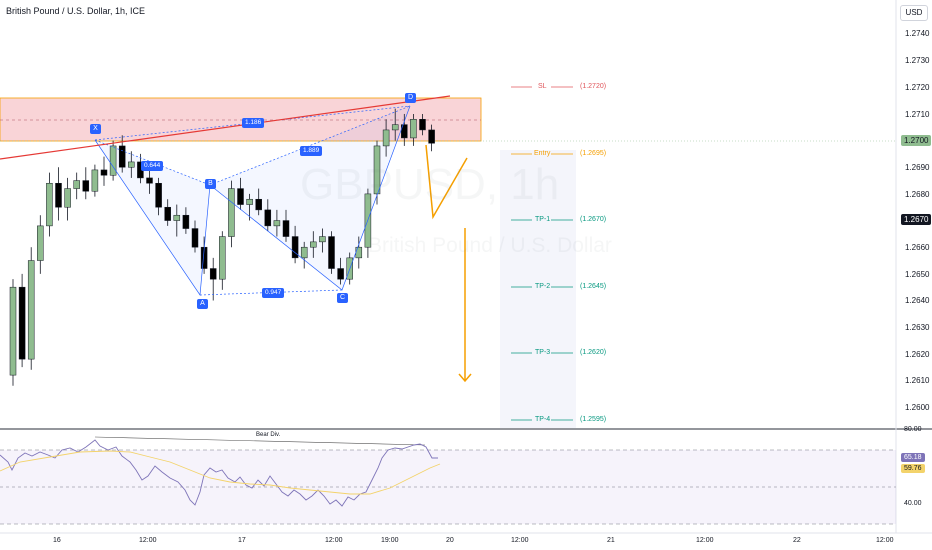 This screenshot has width=932, height=550. I want to click on rsi-line, so click(219, 473).